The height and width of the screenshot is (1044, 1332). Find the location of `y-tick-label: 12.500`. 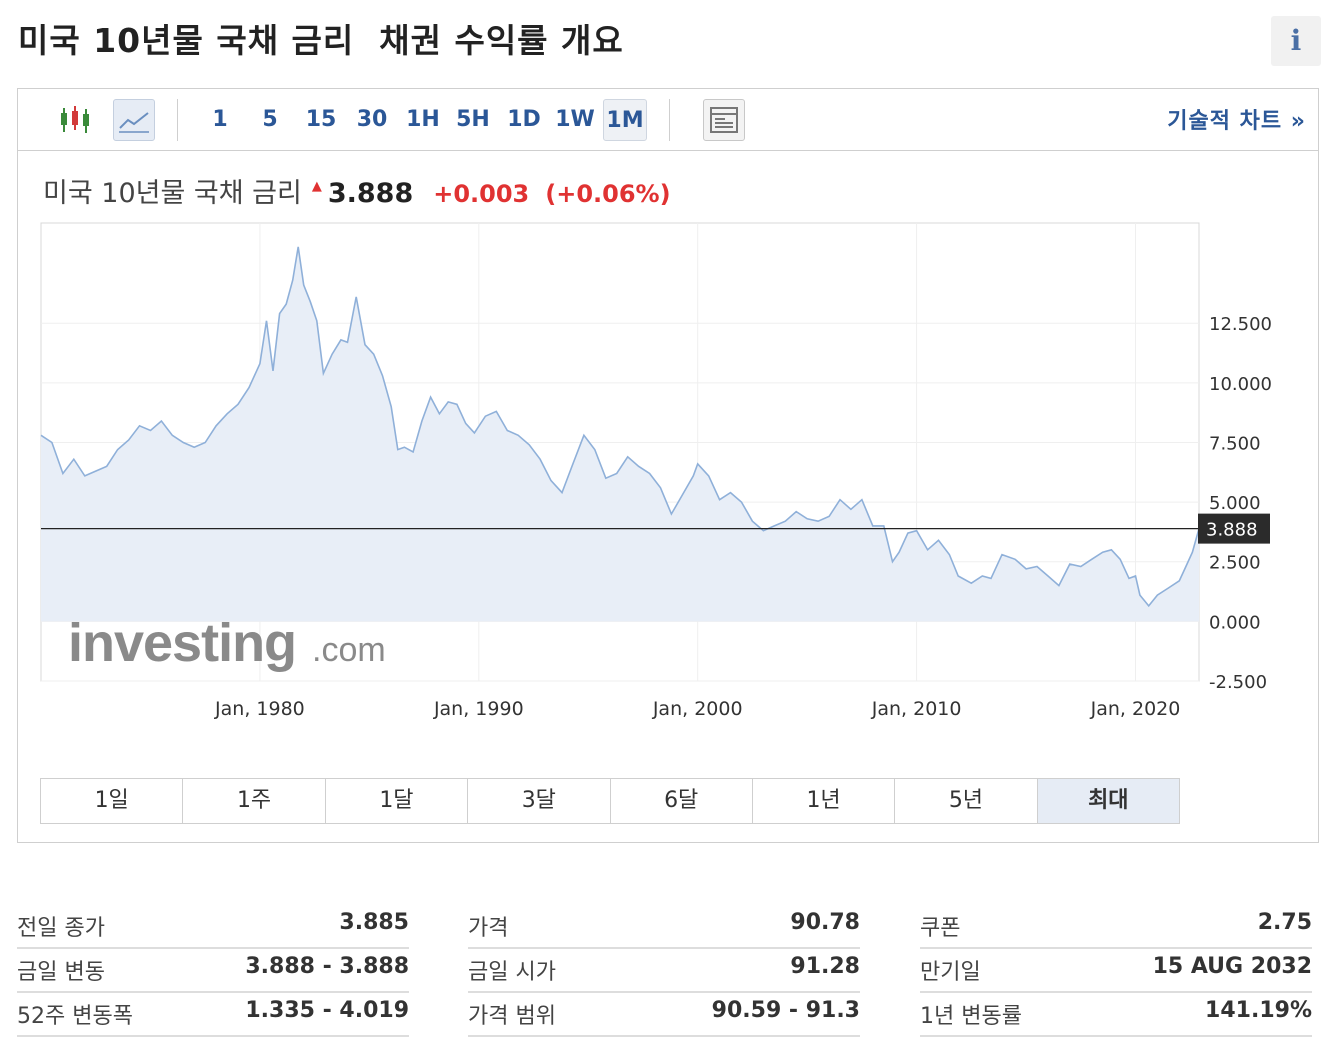

y-tick-label: 12.500 is located at coordinates (1240, 324).